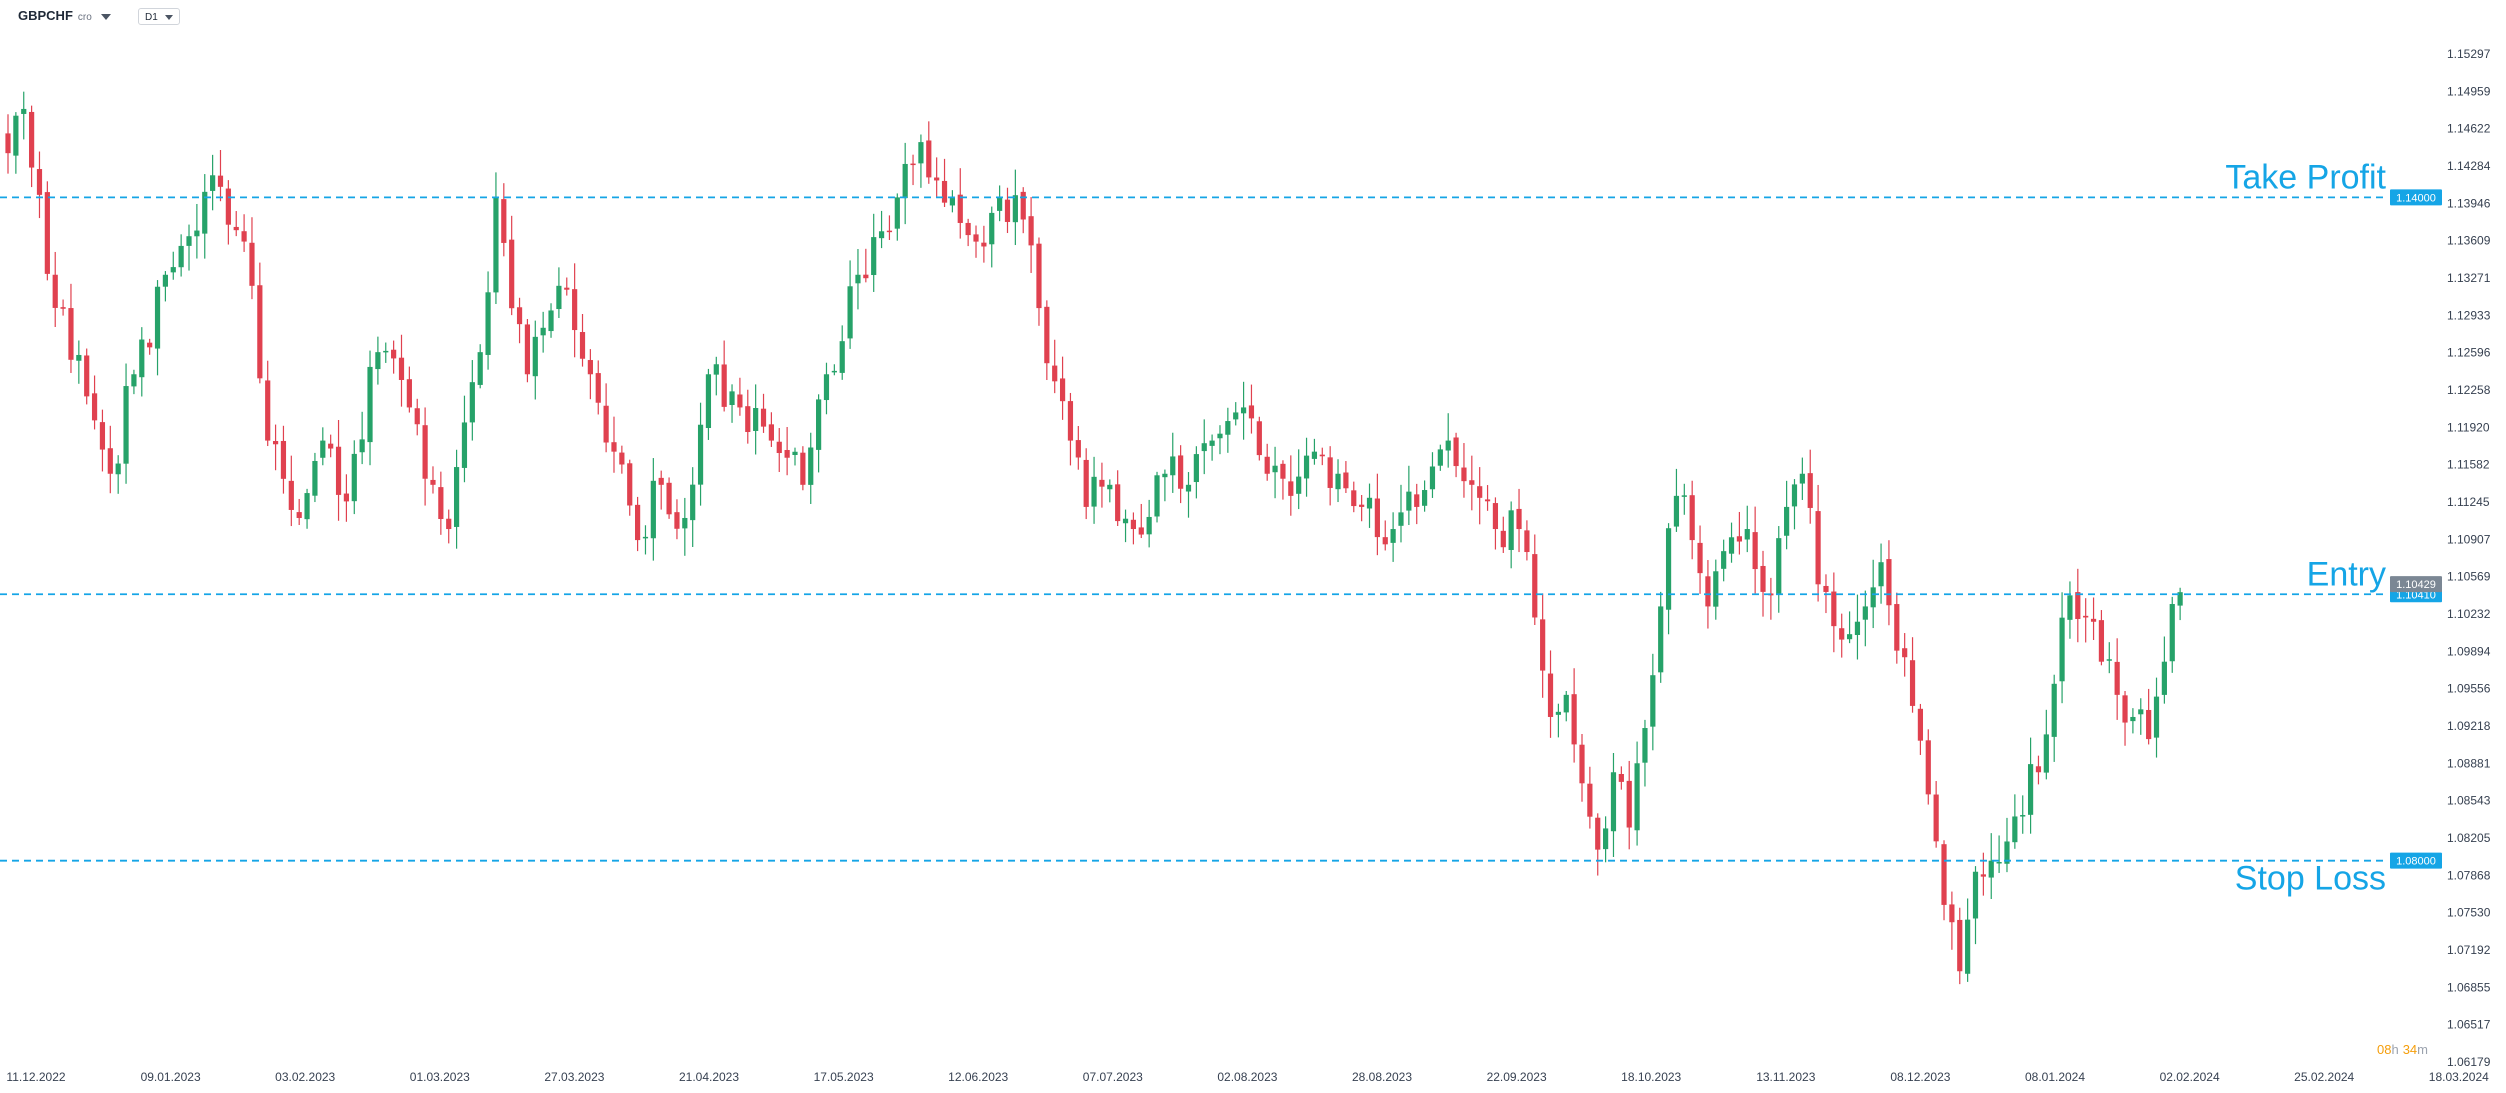 The image size is (2506, 1093). Describe the element at coordinates (1221, 875) in the screenshot. I see `level-stop-loss: 1.08000 Stop Loss` at that location.